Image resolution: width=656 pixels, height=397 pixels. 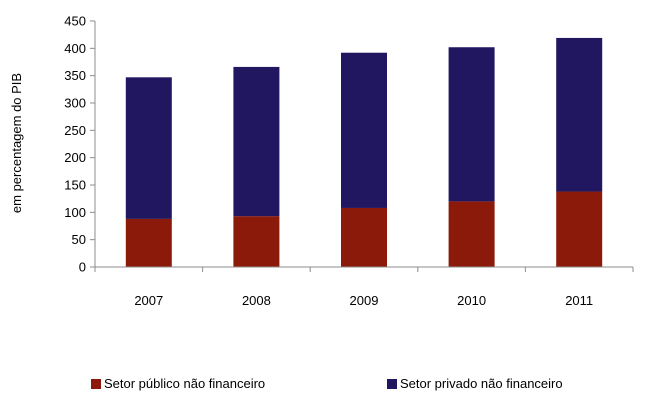 I want to click on x-tick-label: 2009, so click(x=364, y=300).